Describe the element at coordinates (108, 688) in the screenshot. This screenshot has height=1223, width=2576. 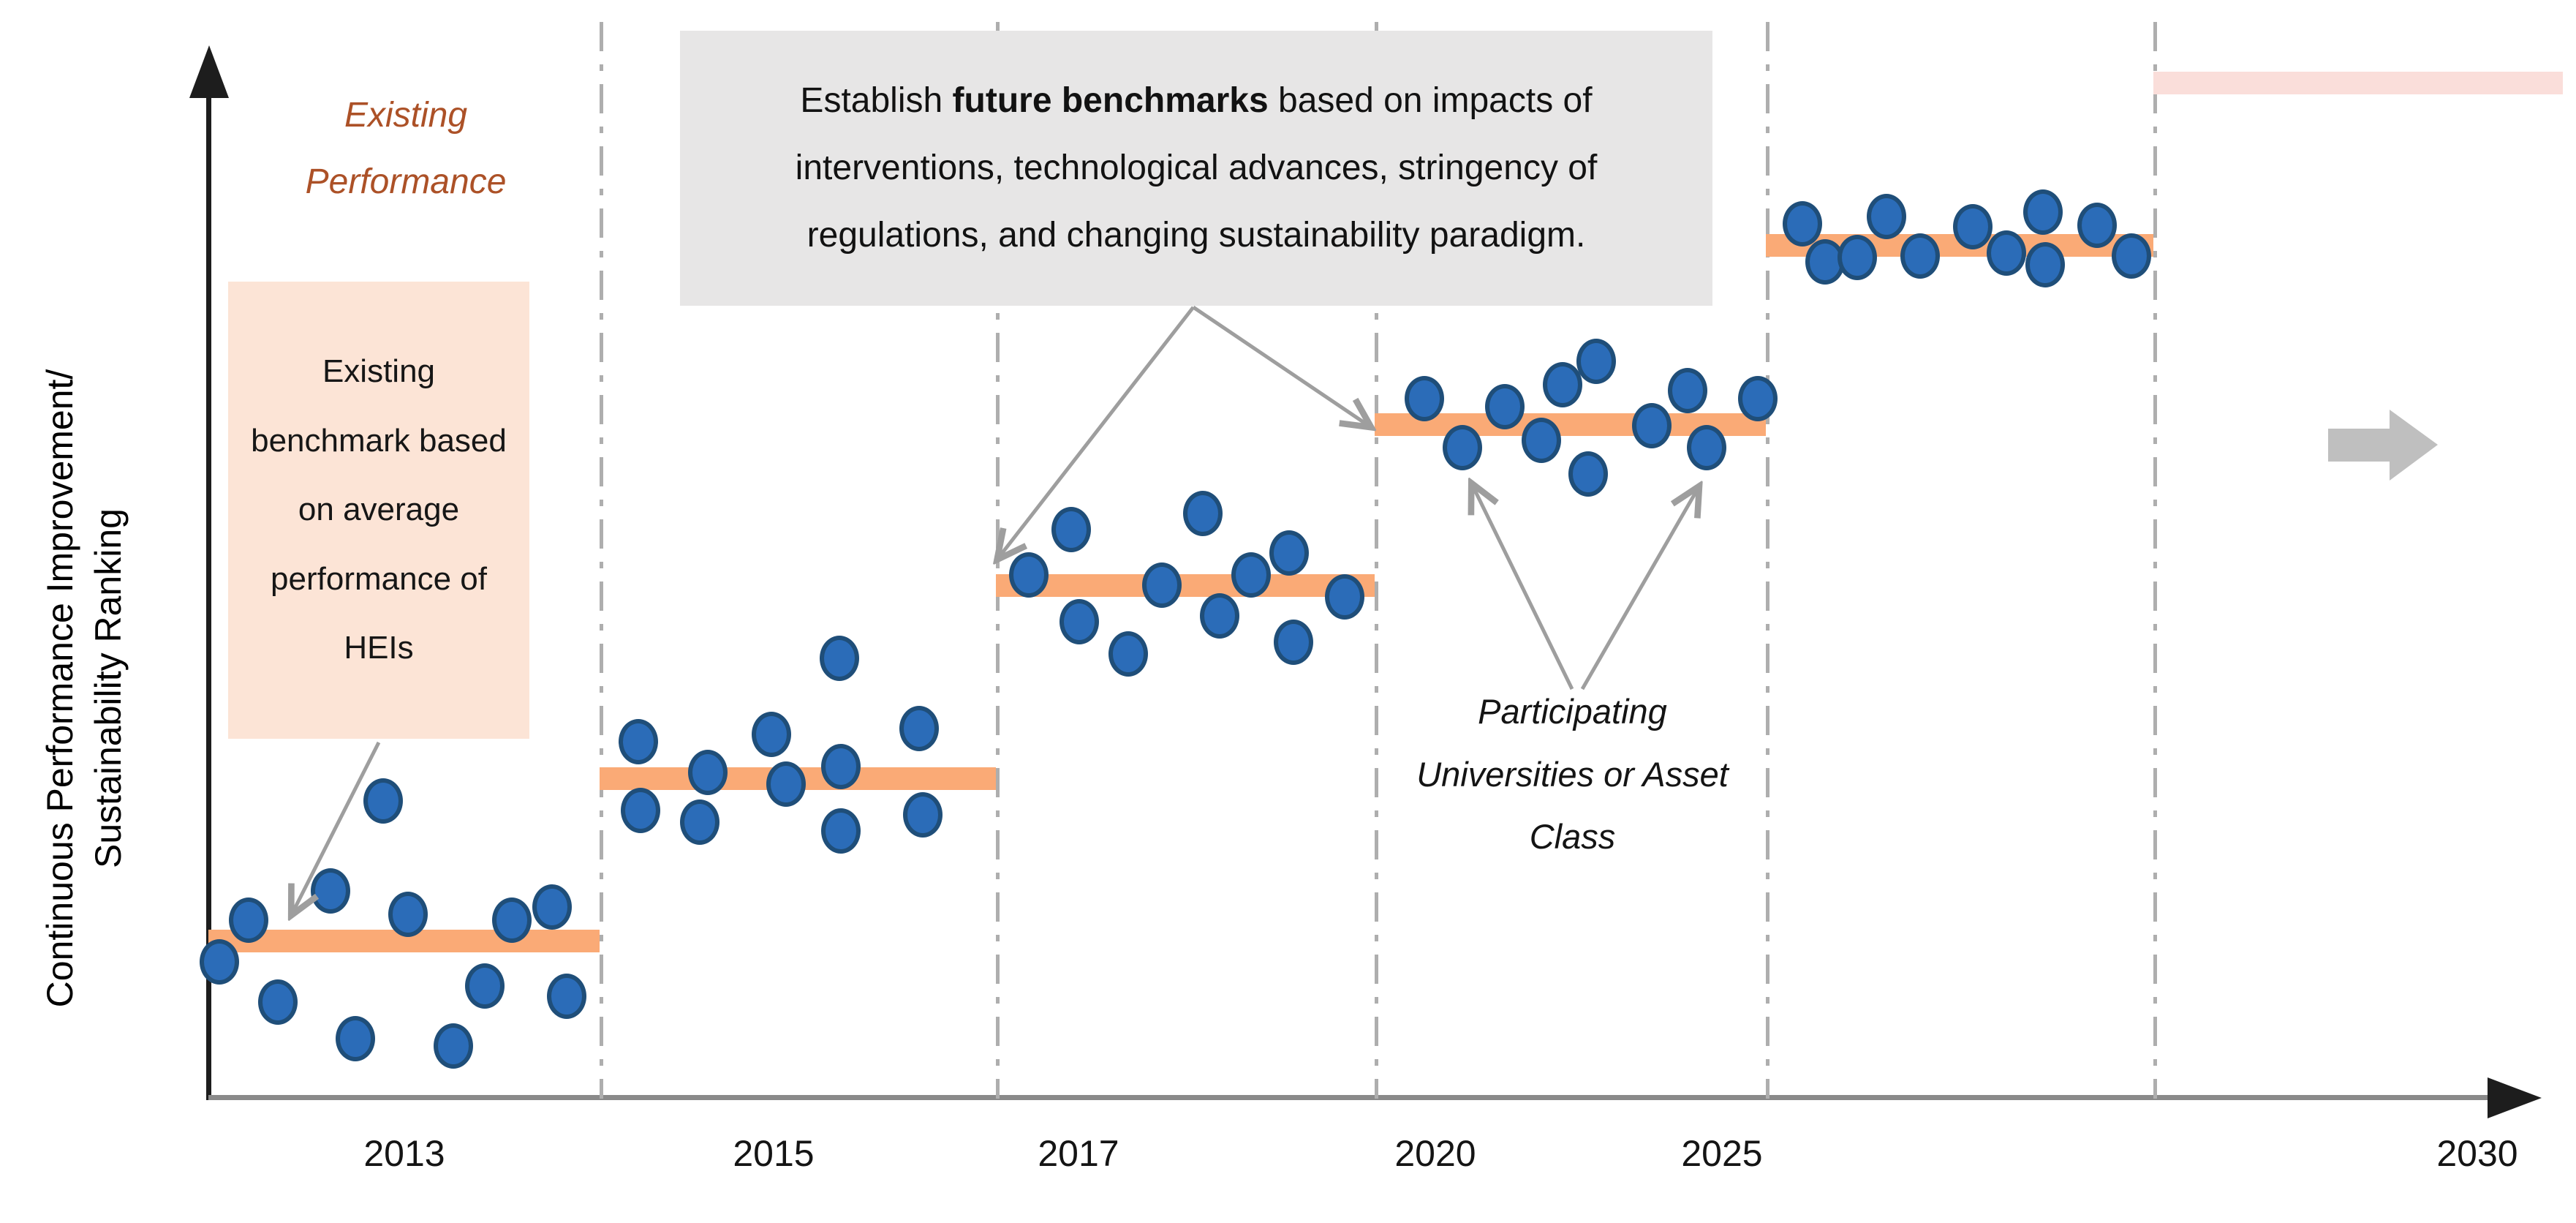
I see `y-axis-label-line2: Sustainability Ranking` at that location.